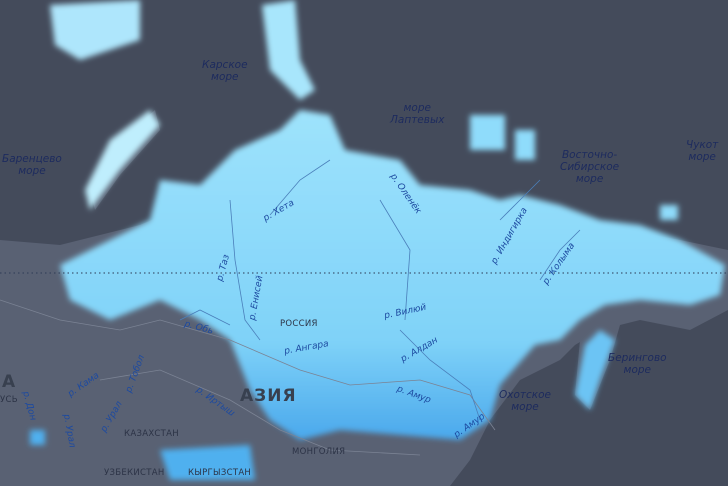  Describe the element at coordinates (122, 160) in the screenshot. I see `snow-cover-novaya-zemlya` at that location.